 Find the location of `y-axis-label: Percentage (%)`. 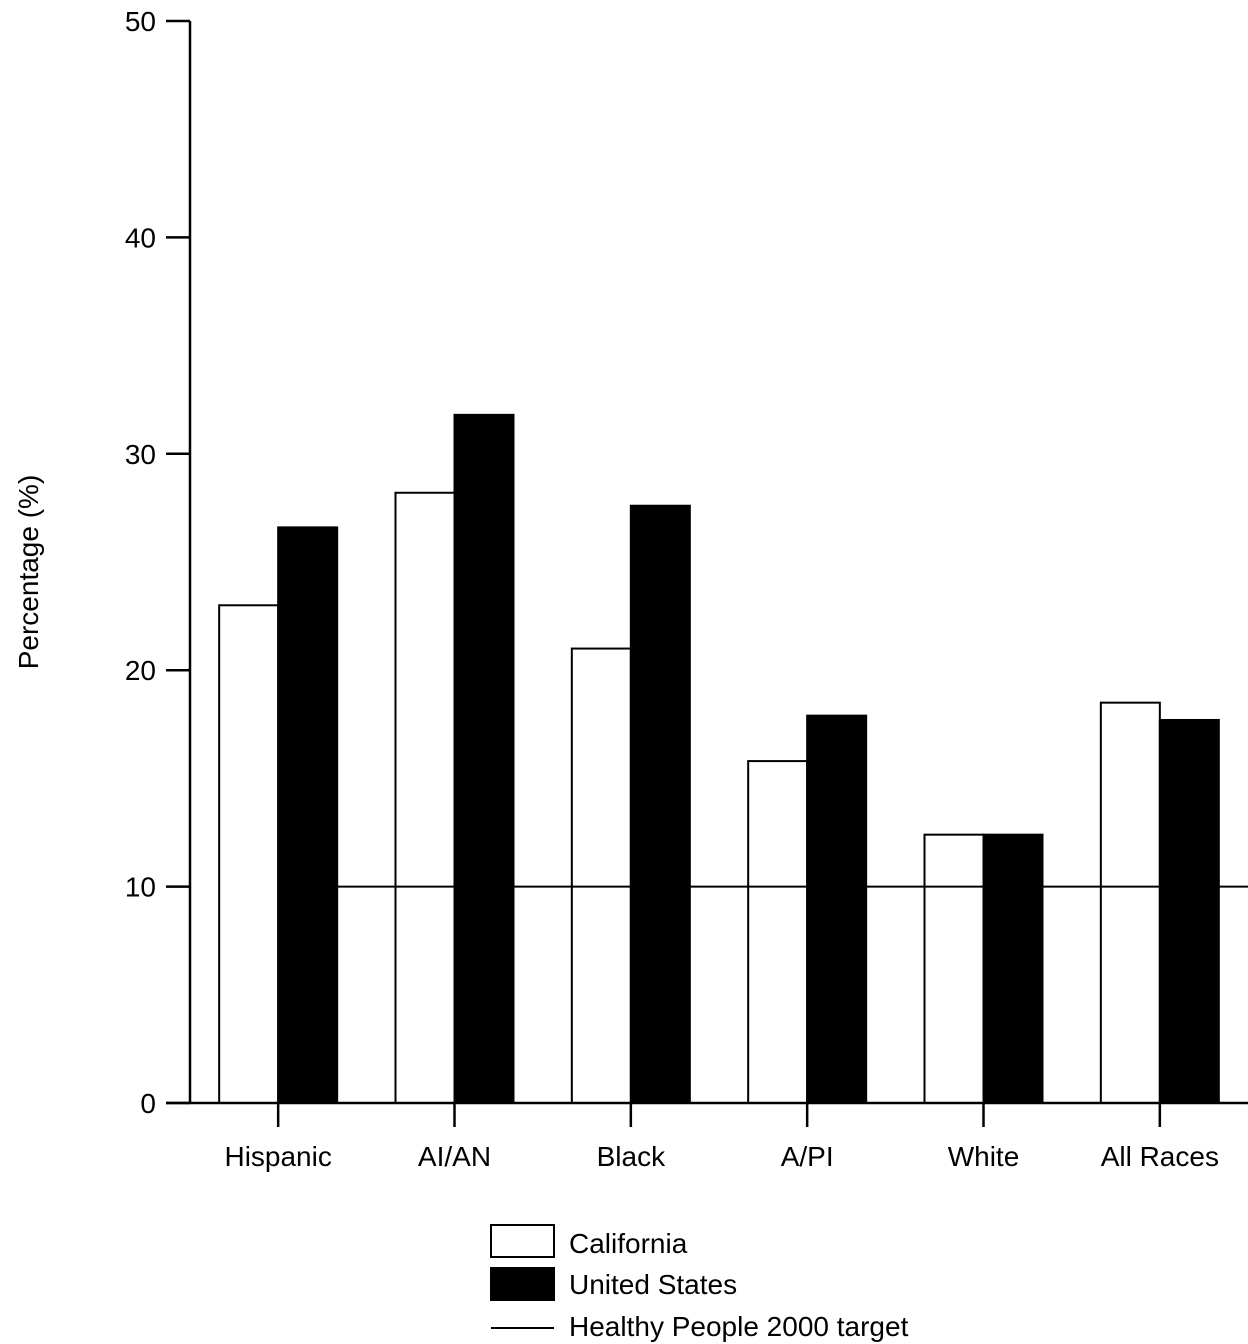

y-axis-label: Percentage (%) is located at coordinates (28, 572).